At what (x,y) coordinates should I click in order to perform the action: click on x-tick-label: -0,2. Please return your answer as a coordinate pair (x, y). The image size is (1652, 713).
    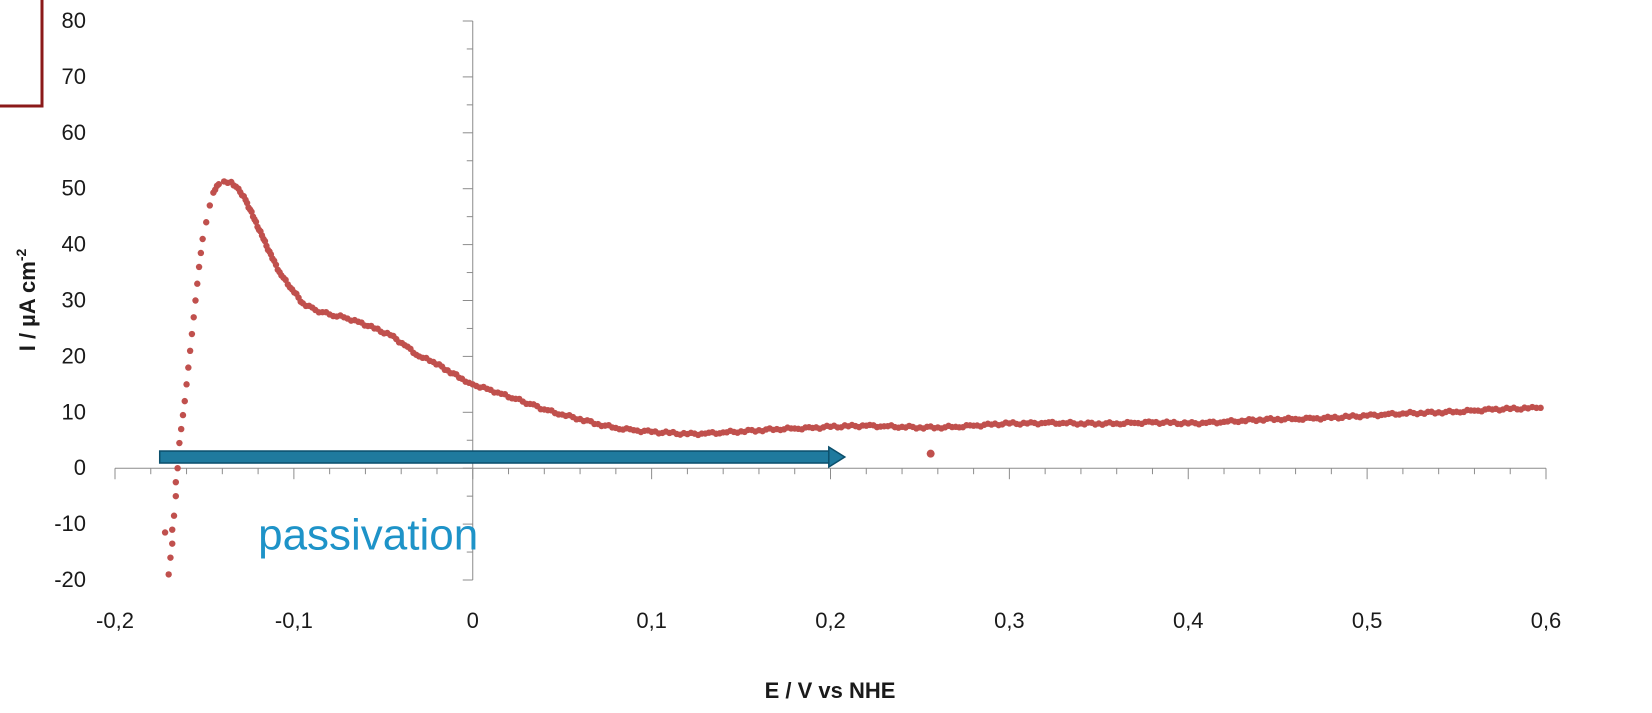
    Looking at the image, I should click on (115, 620).